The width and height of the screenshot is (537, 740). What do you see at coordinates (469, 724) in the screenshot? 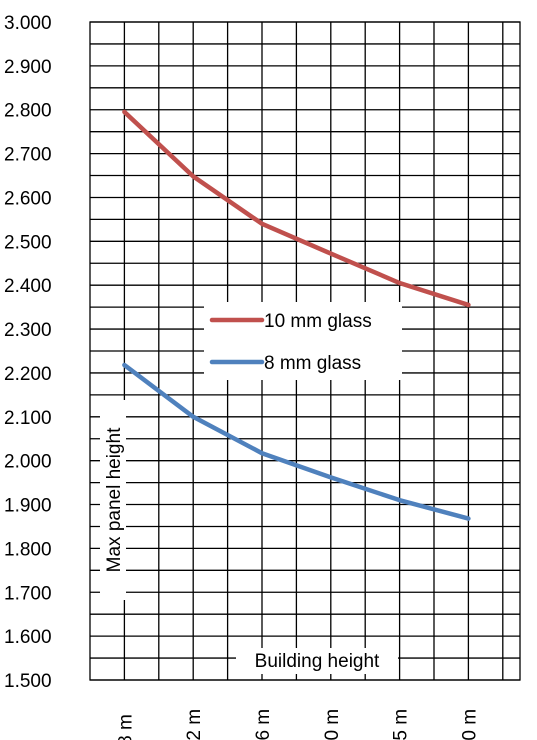
I see `x-tick-label: 30 m` at bounding box center [469, 724].